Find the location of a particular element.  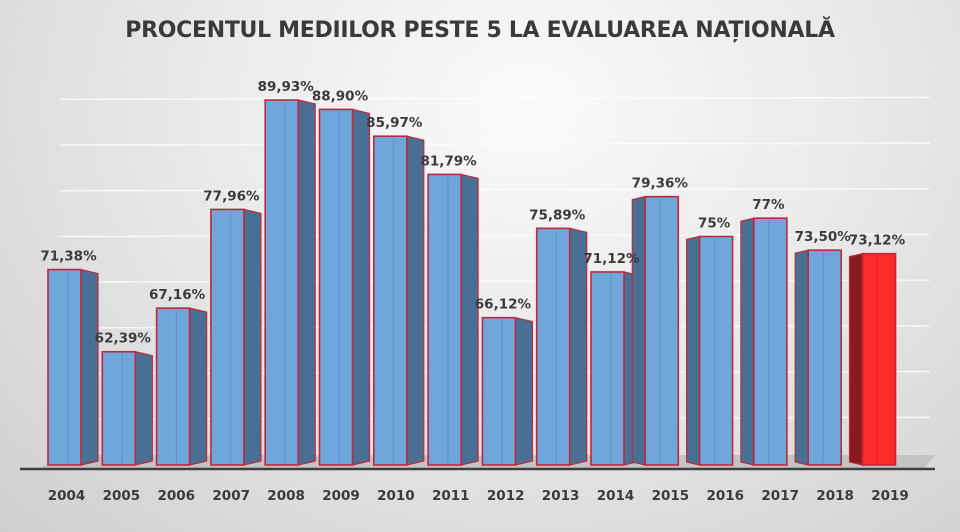

bar-2008 is located at coordinates (290, 282).